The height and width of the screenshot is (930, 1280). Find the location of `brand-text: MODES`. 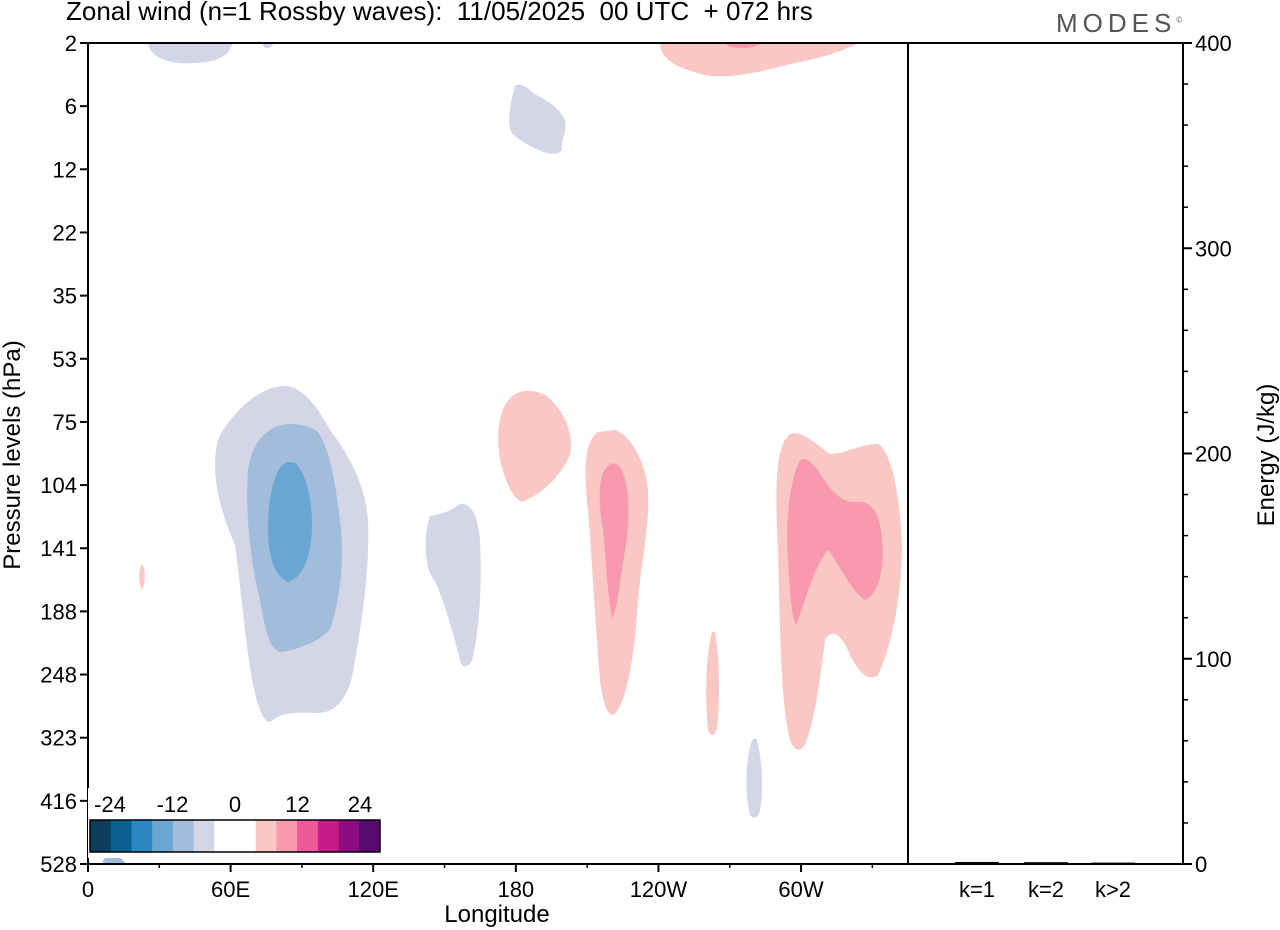

brand-text: MODES is located at coordinates (1116, 23).